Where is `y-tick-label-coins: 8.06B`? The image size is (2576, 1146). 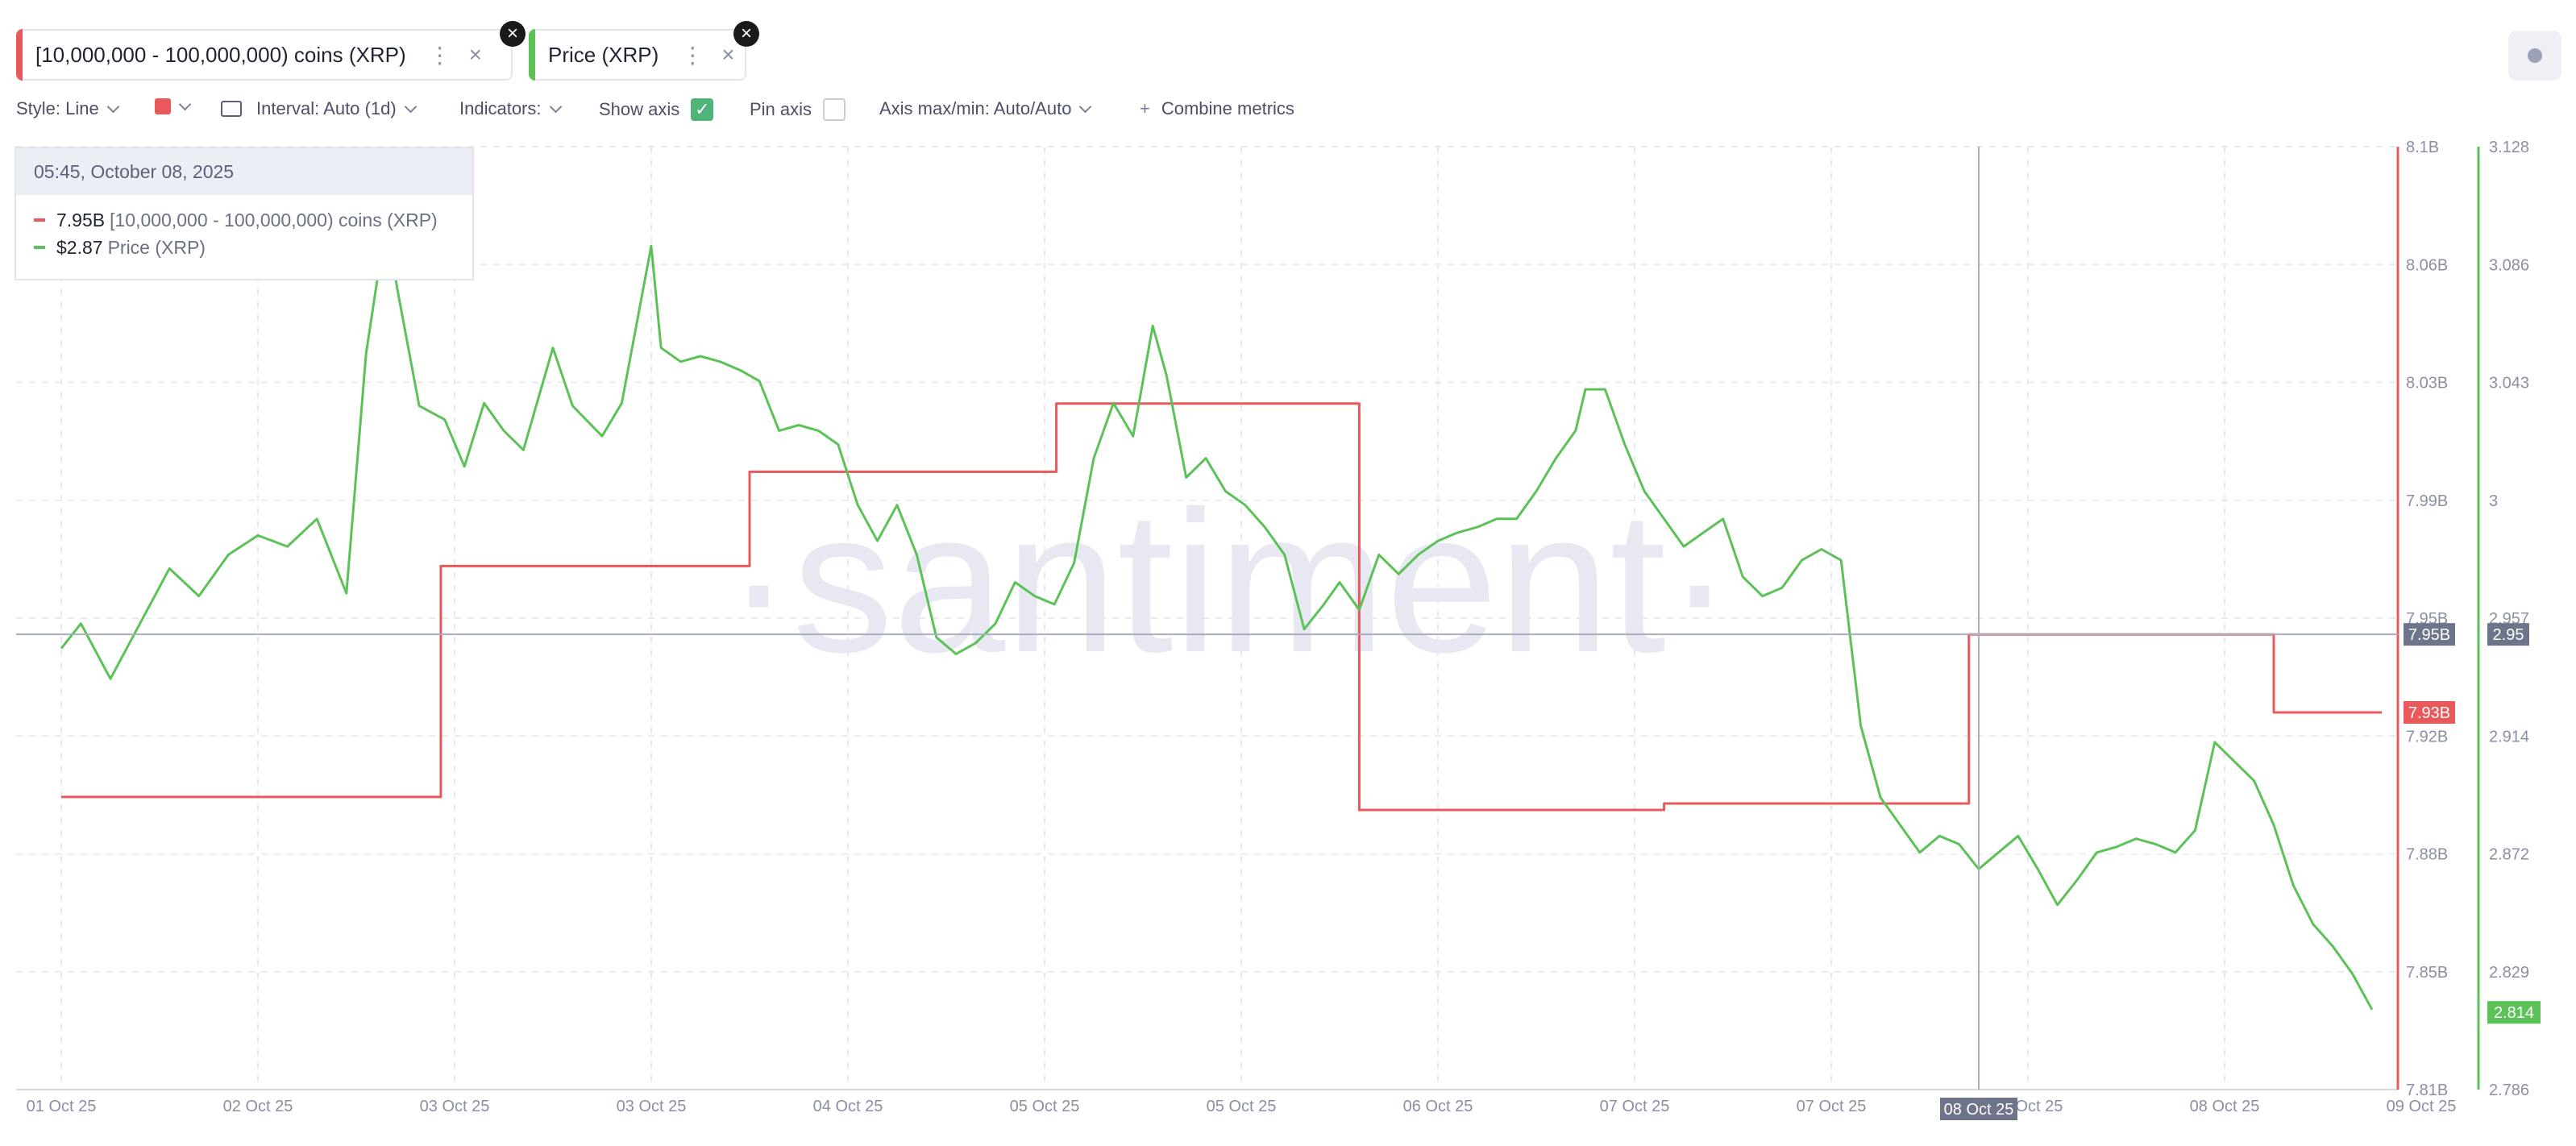
y-tick-label-coins: 8.06B is located at coordinates (2427, 265).